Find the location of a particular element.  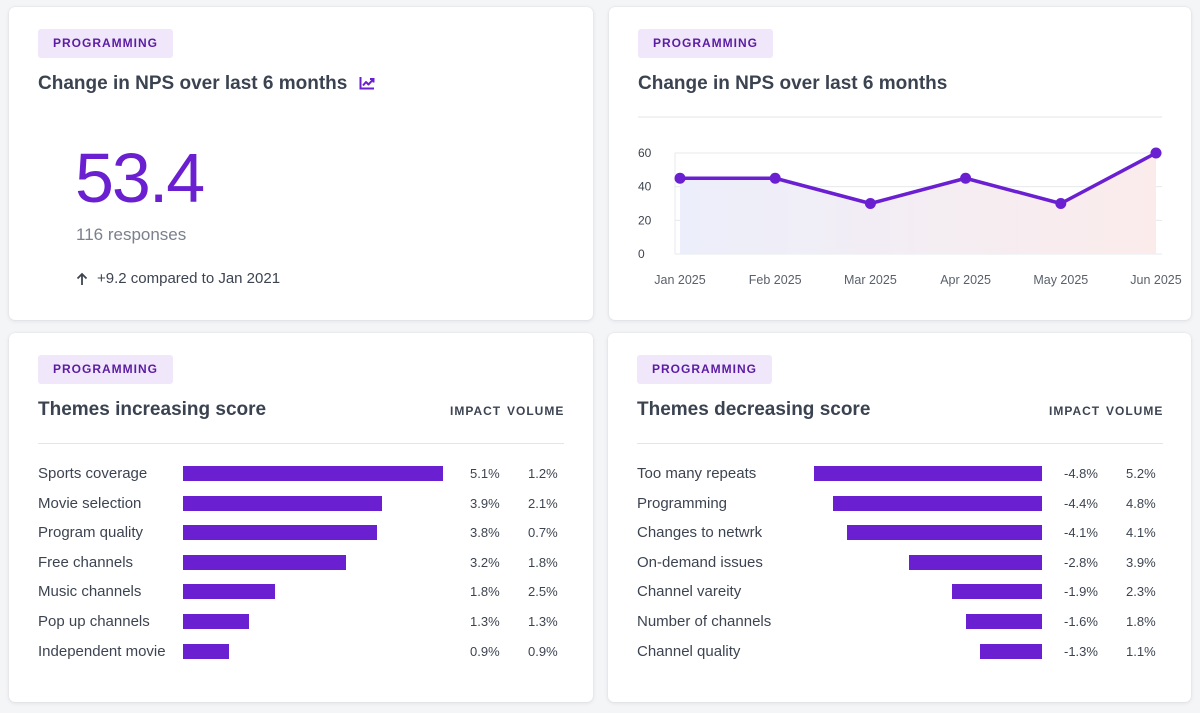

line-card-title: Change in NPS over last 6 months is located at coordinates (793, 83).